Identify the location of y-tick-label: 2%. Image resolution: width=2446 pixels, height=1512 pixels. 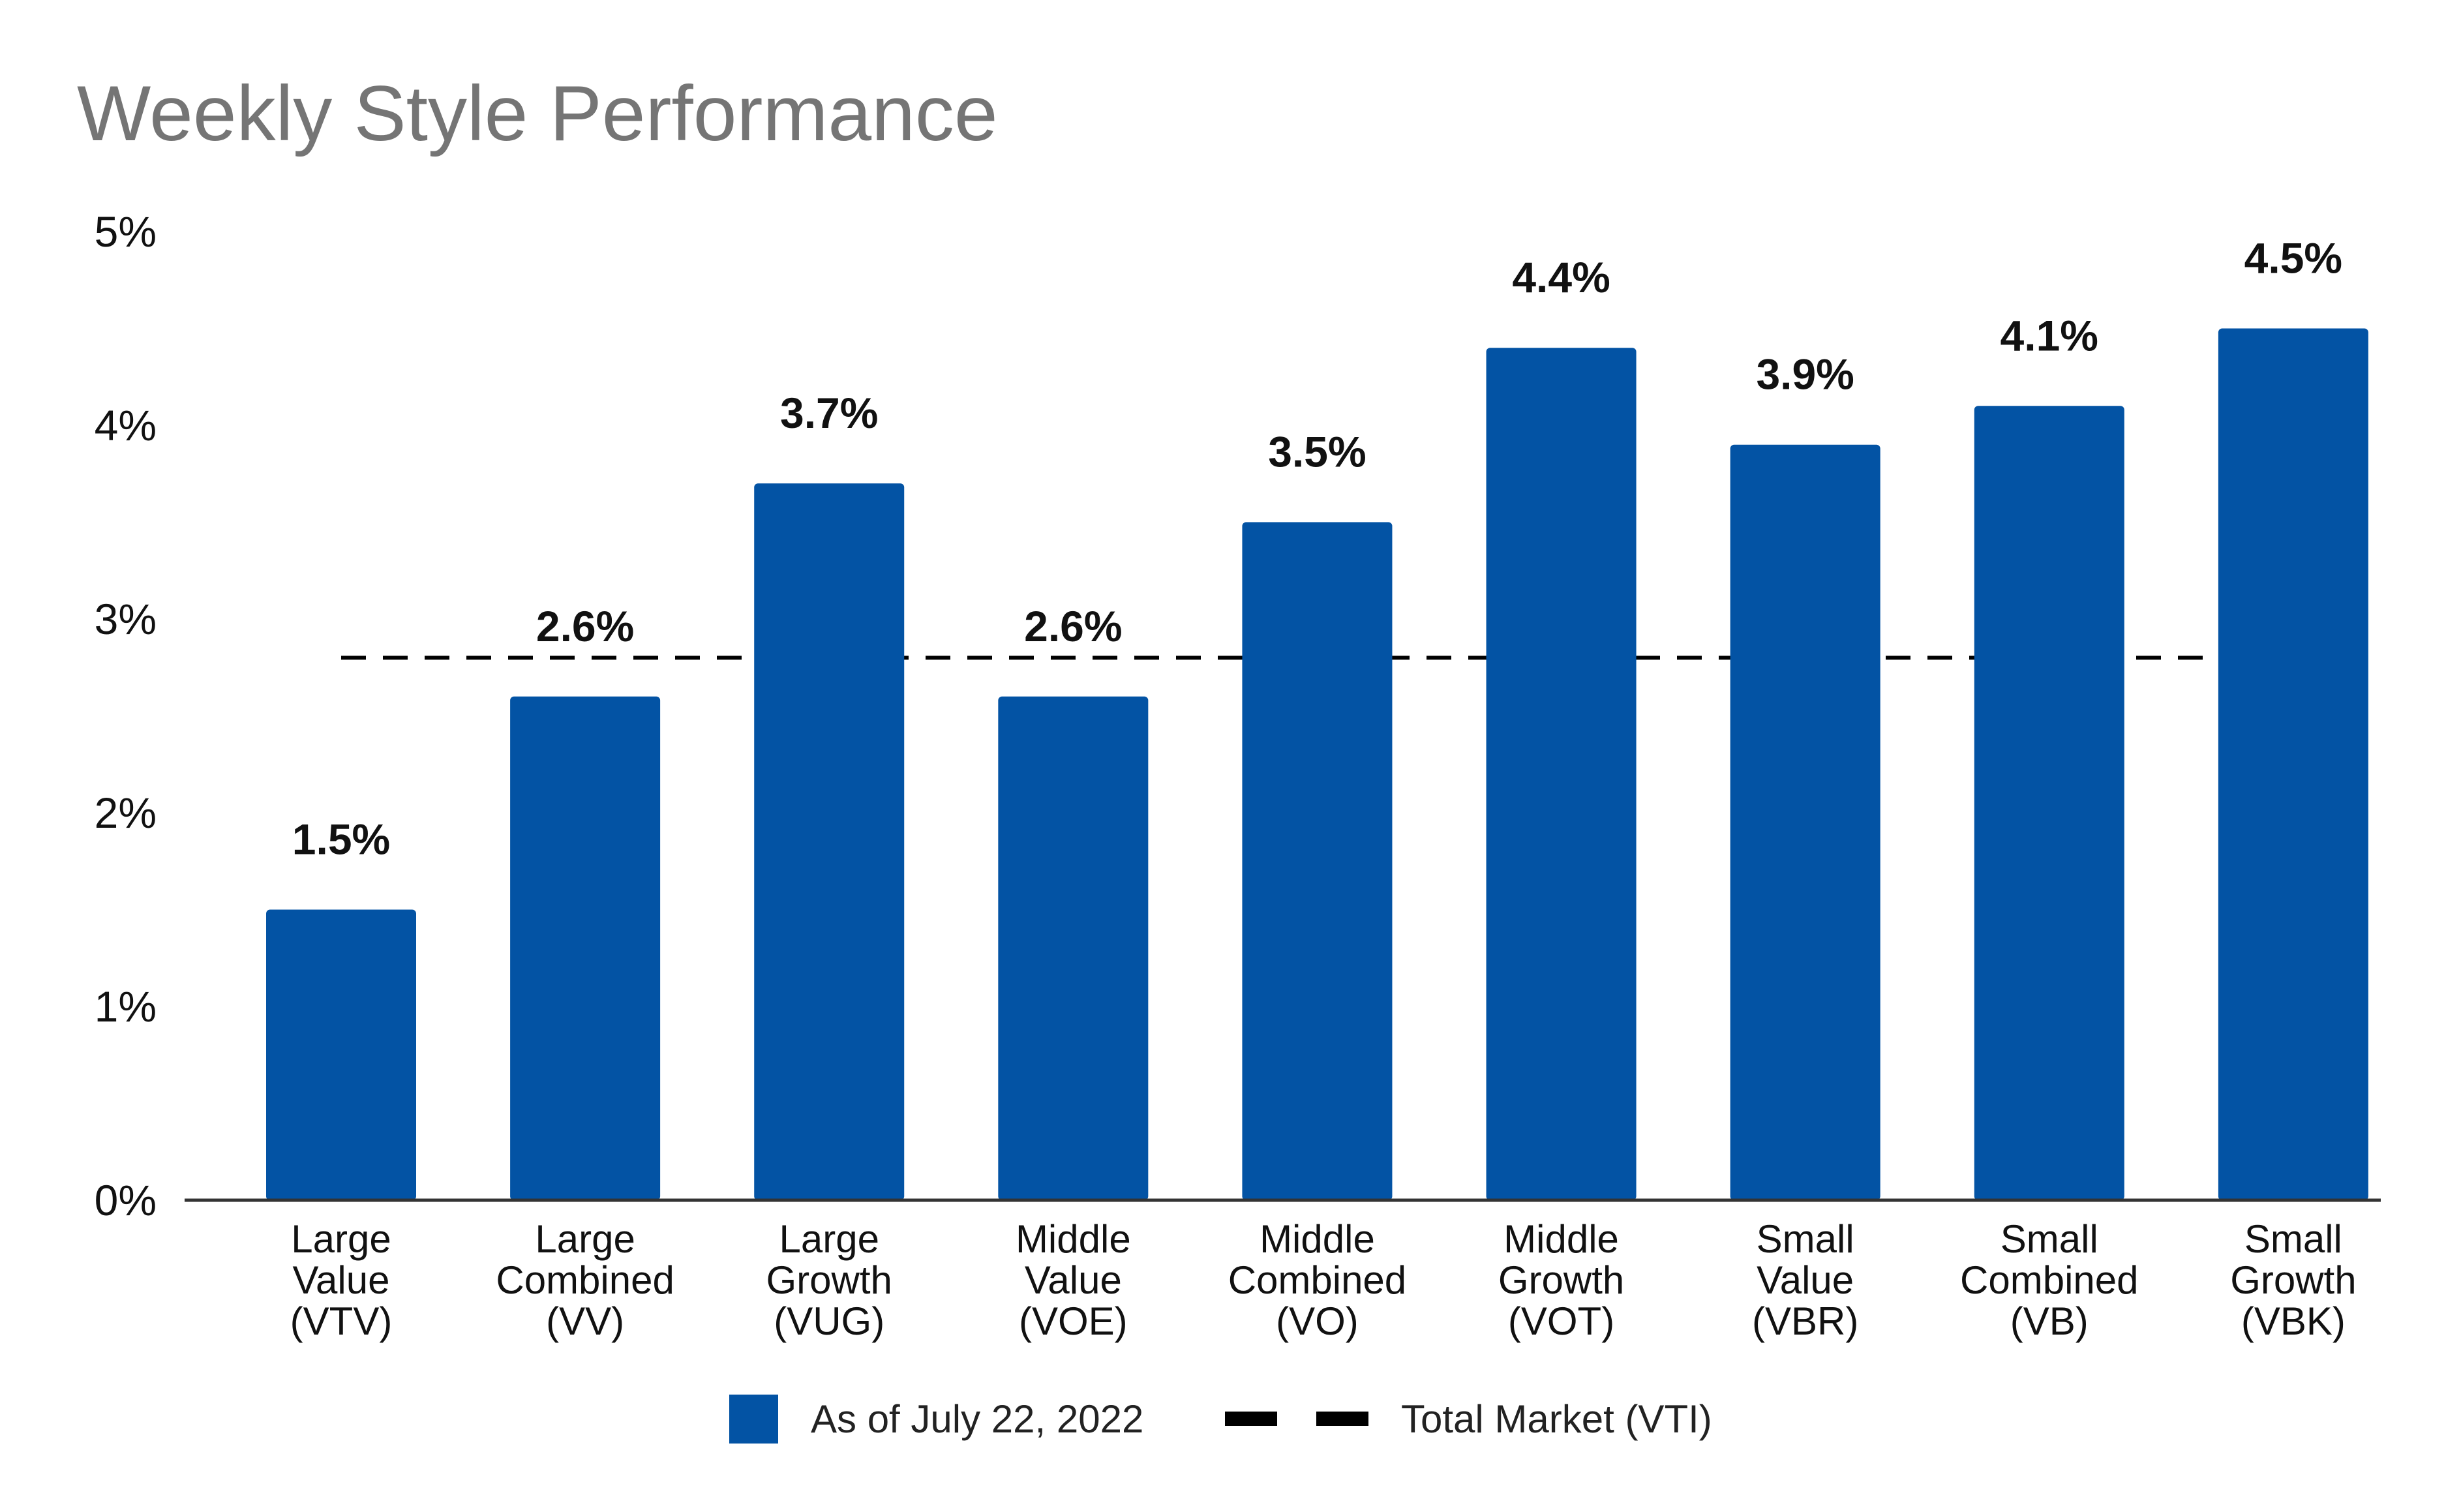
(126, 813).